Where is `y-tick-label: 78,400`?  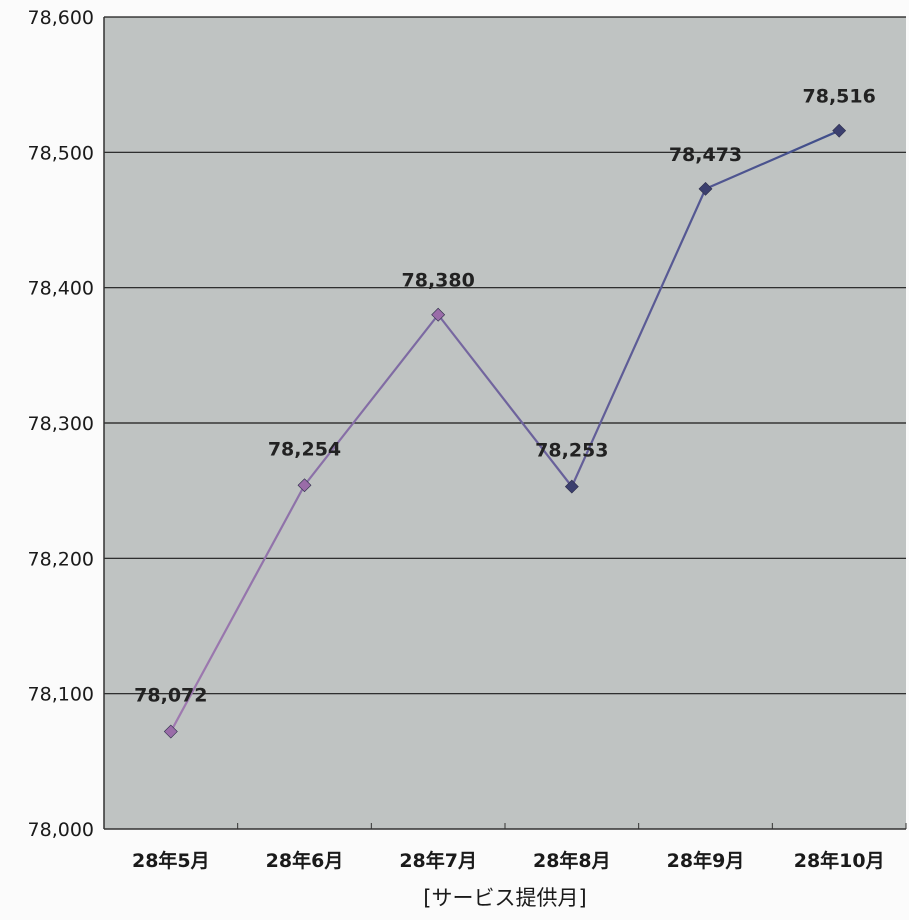 y-tick-label: 78,400 is located at coordinates (61, 289).